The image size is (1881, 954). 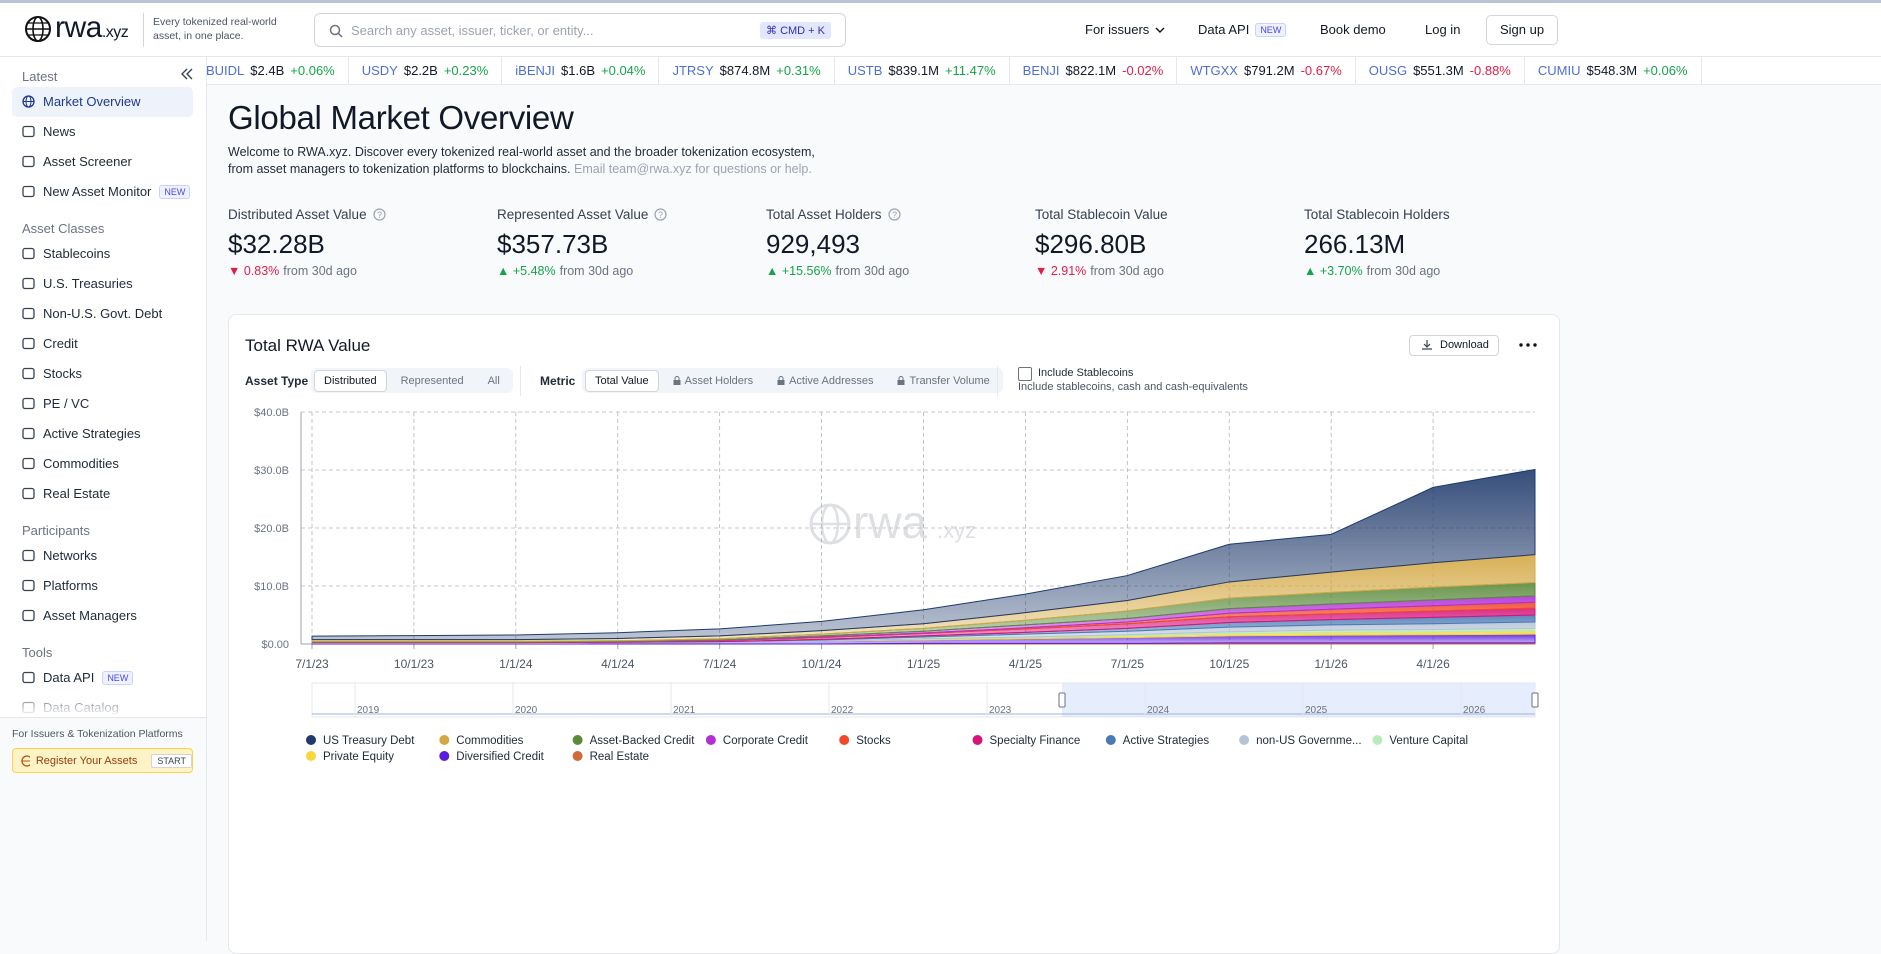 I want to click on nav-item: Data API NEW, so click(x=1242, y=29).